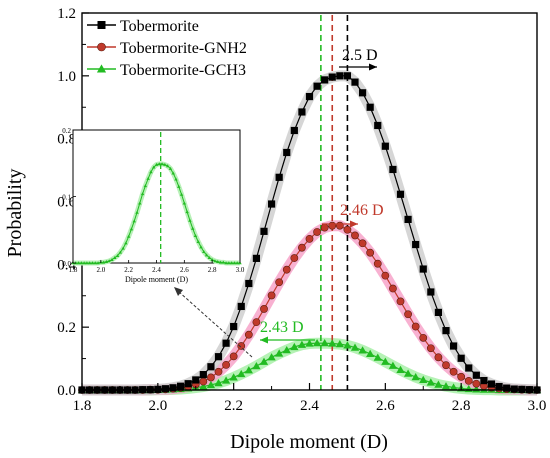  Describe the element at coordinates (157, 406) in the screenshot. I see `x-tick-label: 2.0` at that location.